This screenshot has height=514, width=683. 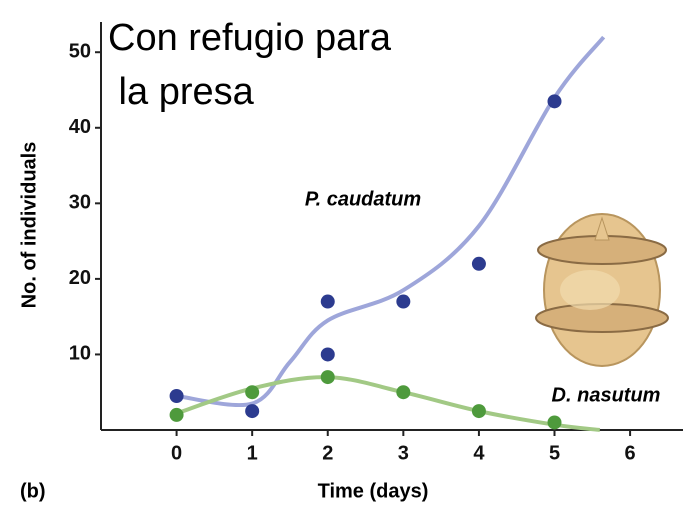 I want to click on y-tick-label: 40, so click(x=80, y=127).